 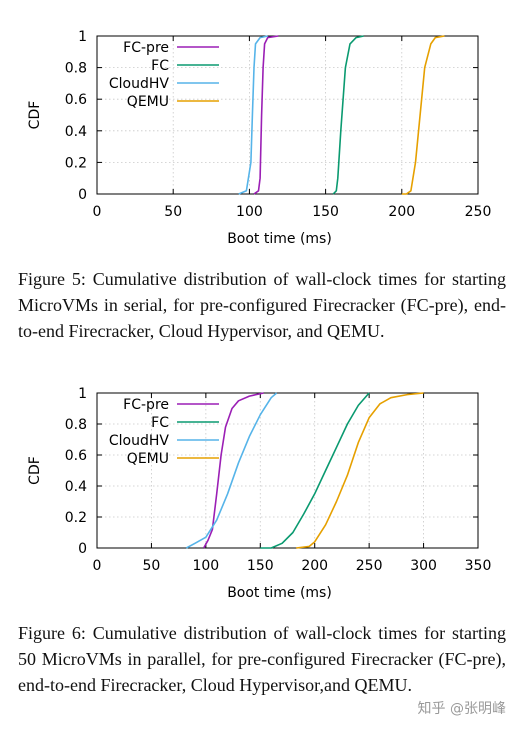 I want to click on x-tick-label: 300, so click(x=423, y=566).